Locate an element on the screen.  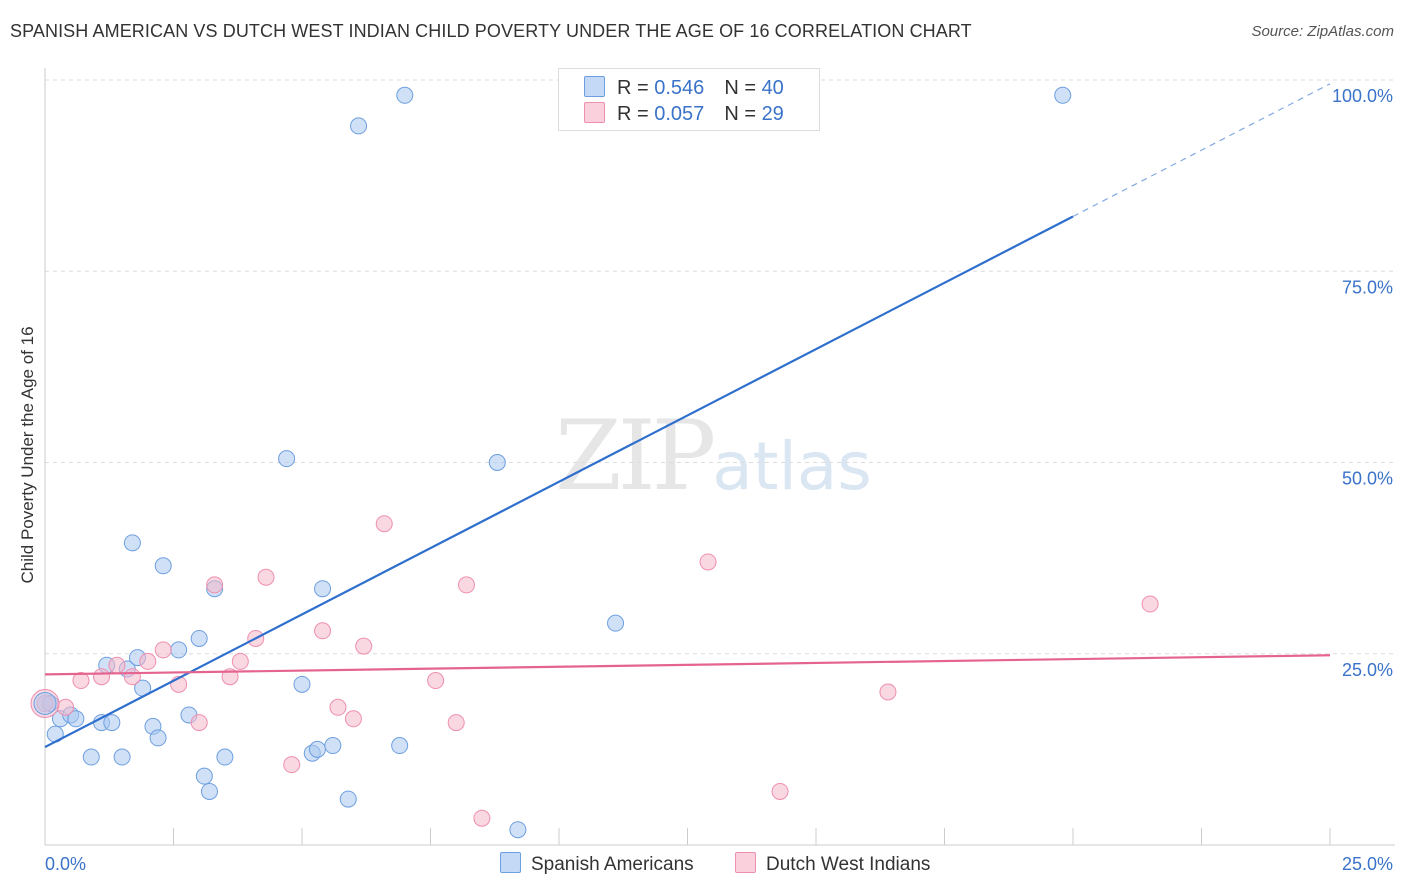
x-tick-label: 25.0% is located at coordinates (1367, 864).